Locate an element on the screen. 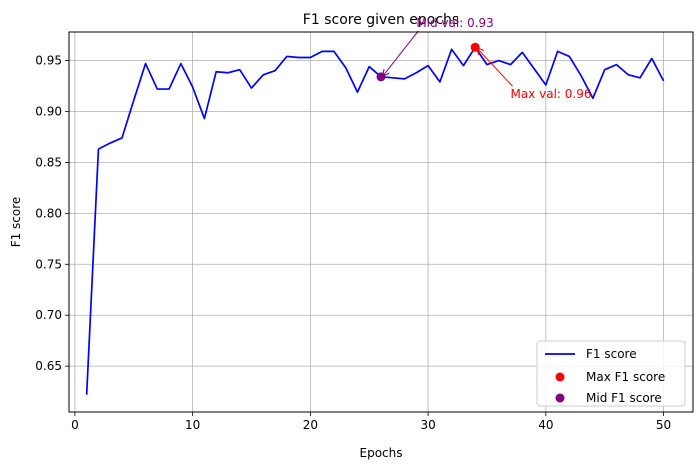  x-tick-label: 30 is located at coordinates (427, 425).